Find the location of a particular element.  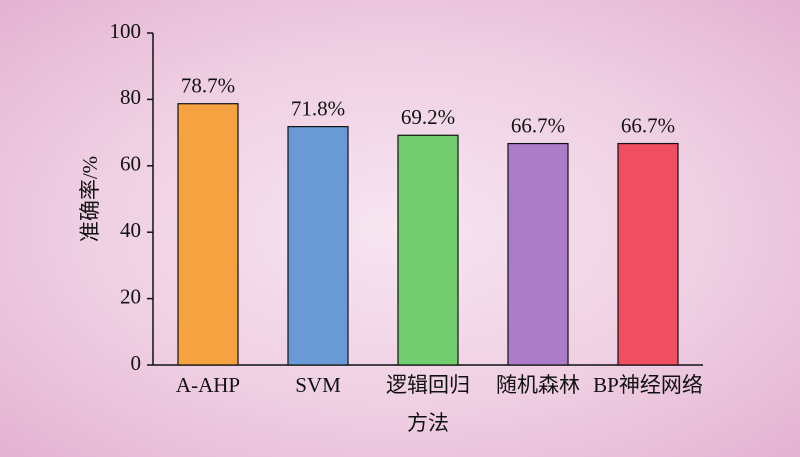

x-axis-label: 方法 is located at coordinates (428, 423).